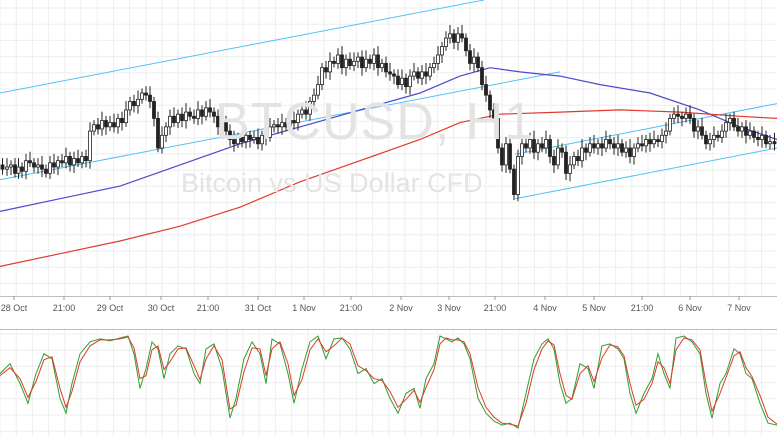 This screenshot has width=777, height=437. What do you see at coordinates (645, 173) in the screenshot?
I see `channel-2-lower-line` at bounding box center [645, 173].